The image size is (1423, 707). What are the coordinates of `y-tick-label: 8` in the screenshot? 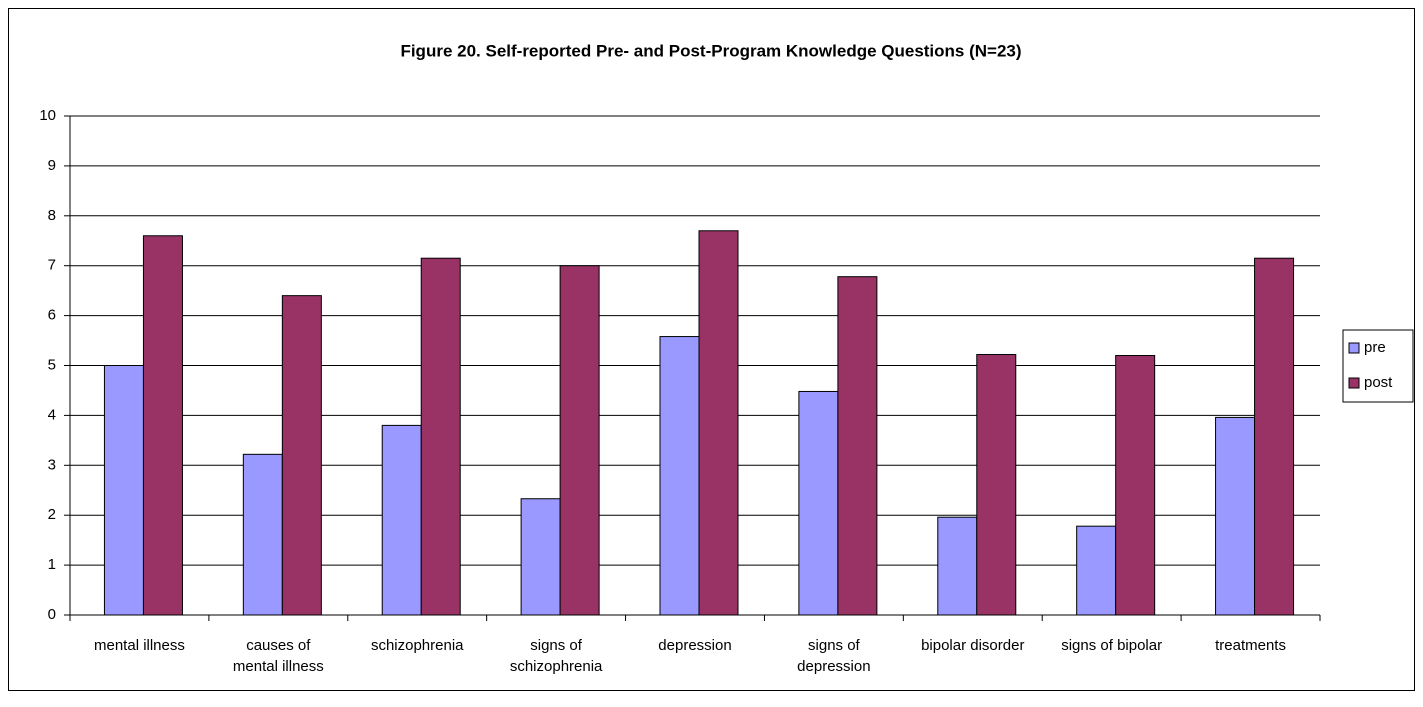 It's located at (52, 215).